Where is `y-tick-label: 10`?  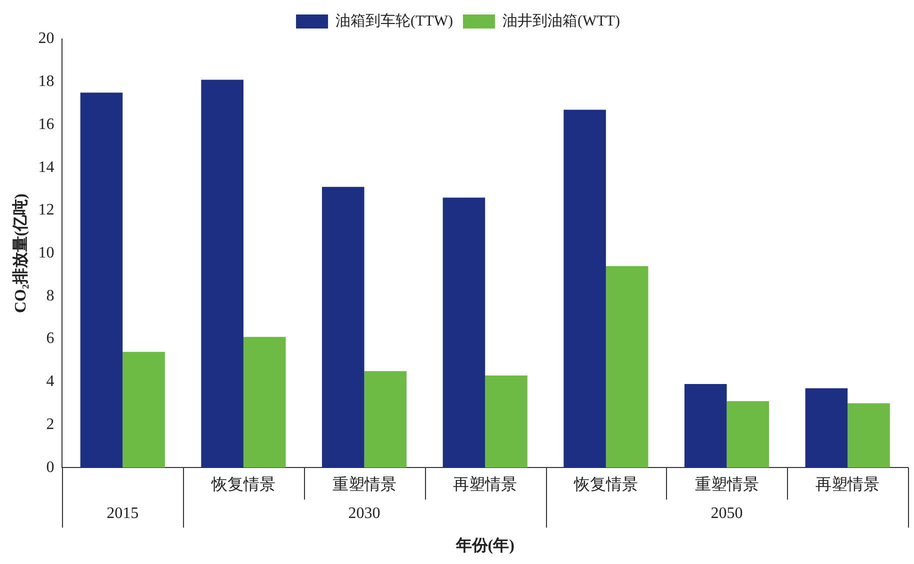
y-tick-label: 10 is located at coordinates (46, 253).